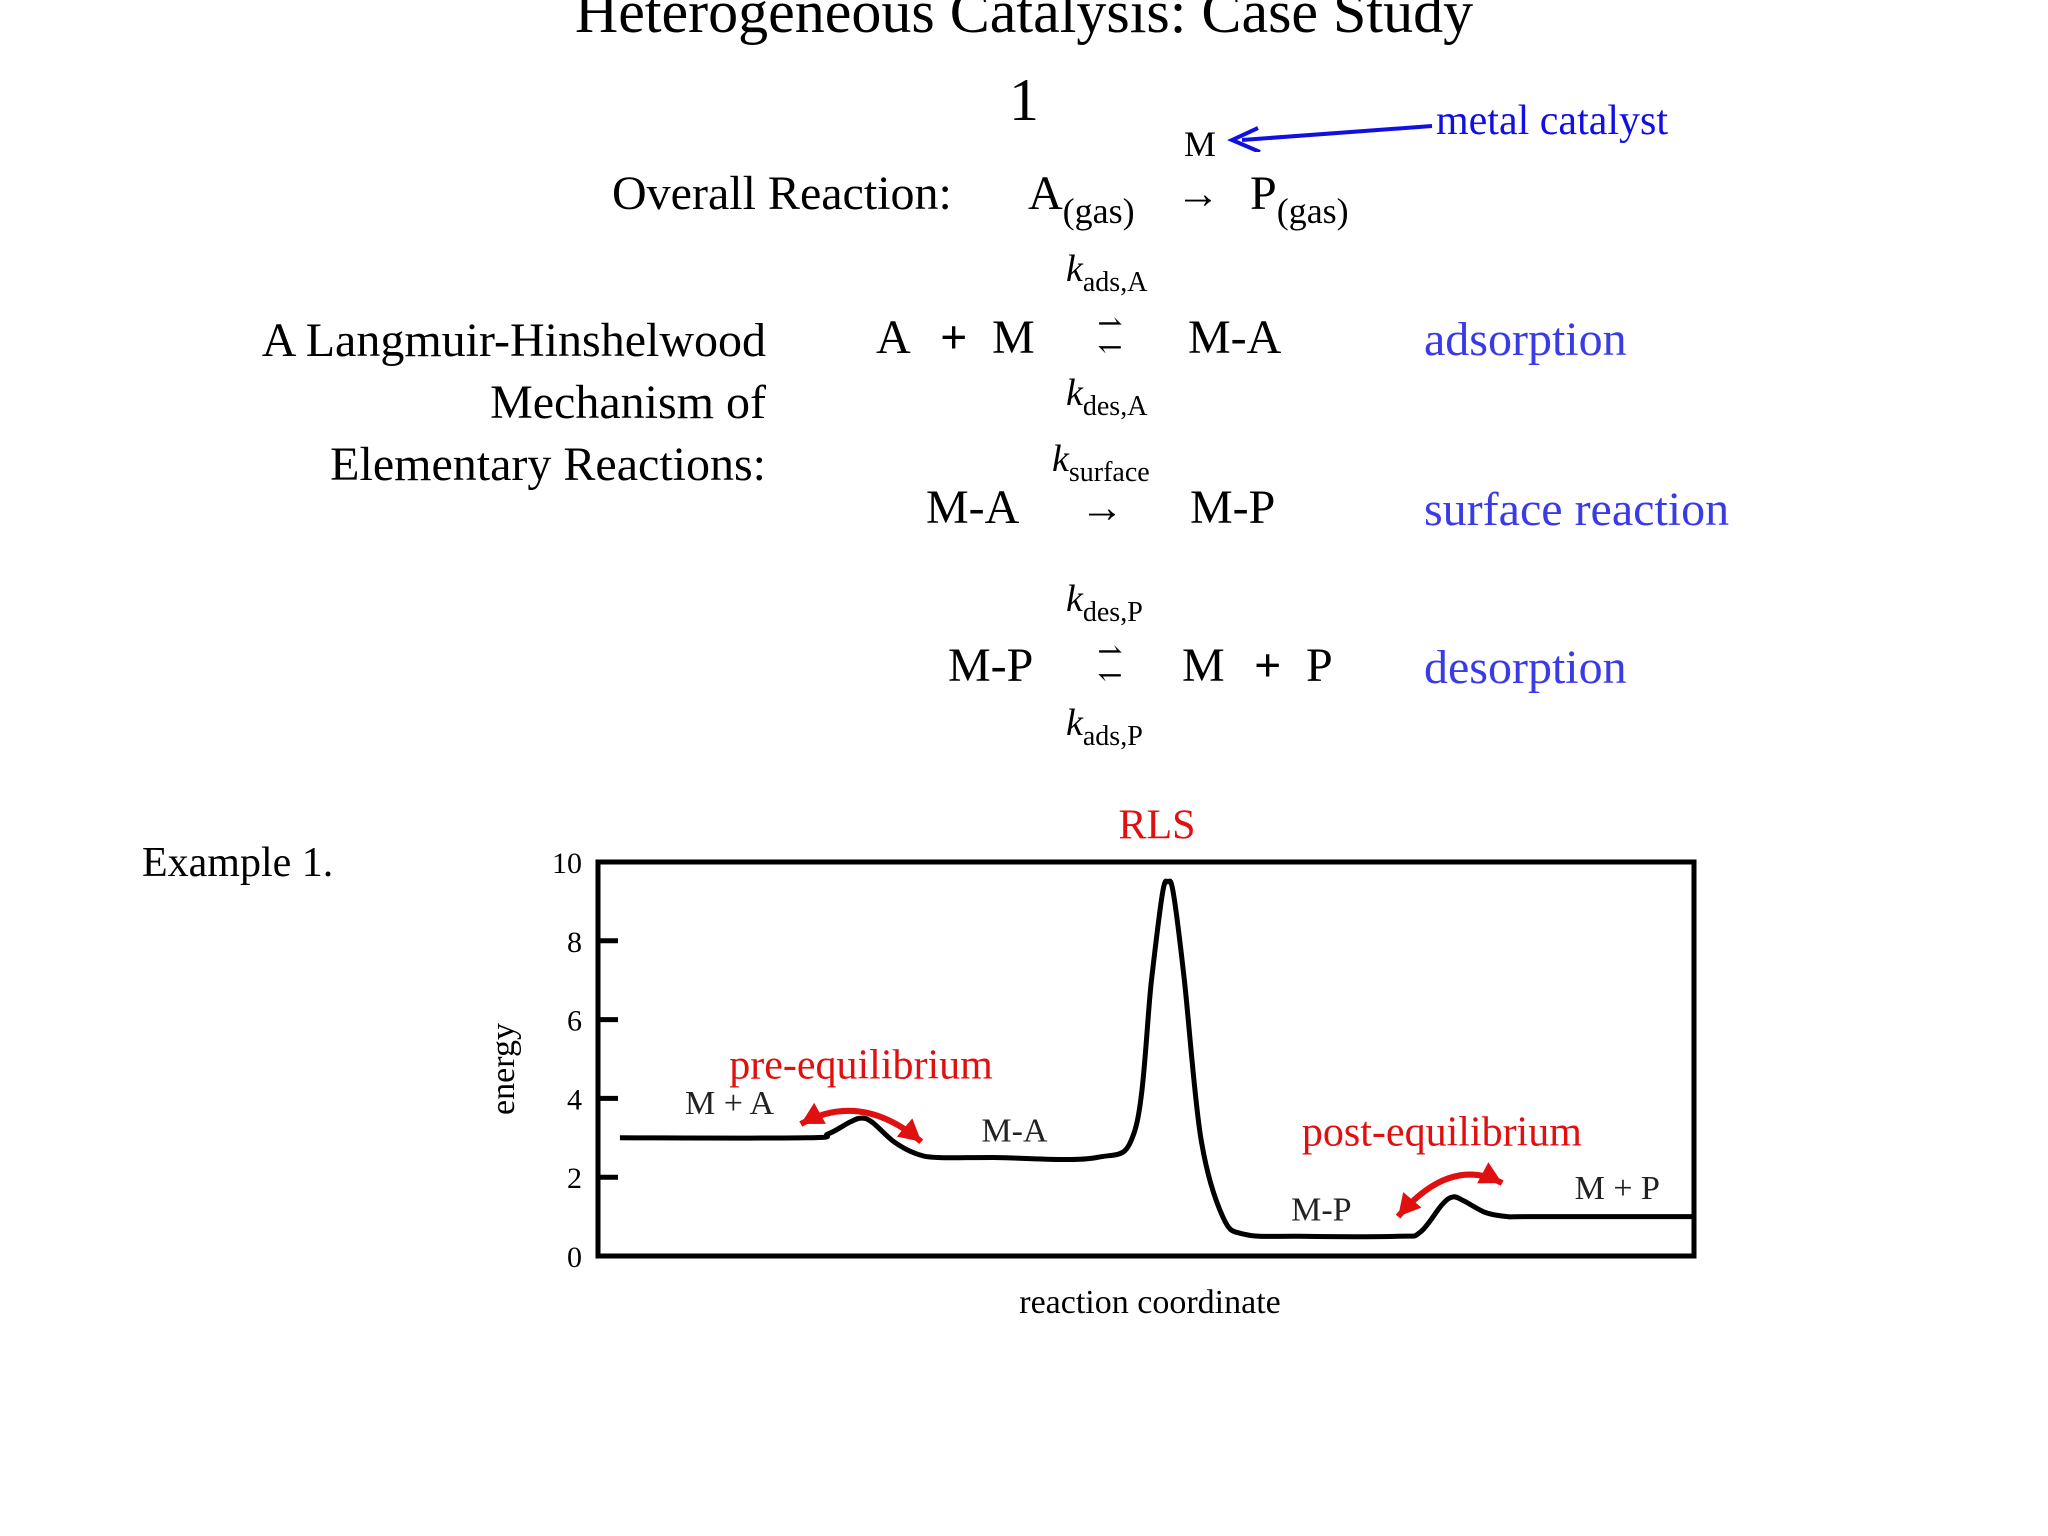 The width and height of the screenshot is (2048, 1536). What do you see at coordinates (503, 1069) in the screenshot?
I see `y-axis-label: energy` at bounding box center [503, 1069].